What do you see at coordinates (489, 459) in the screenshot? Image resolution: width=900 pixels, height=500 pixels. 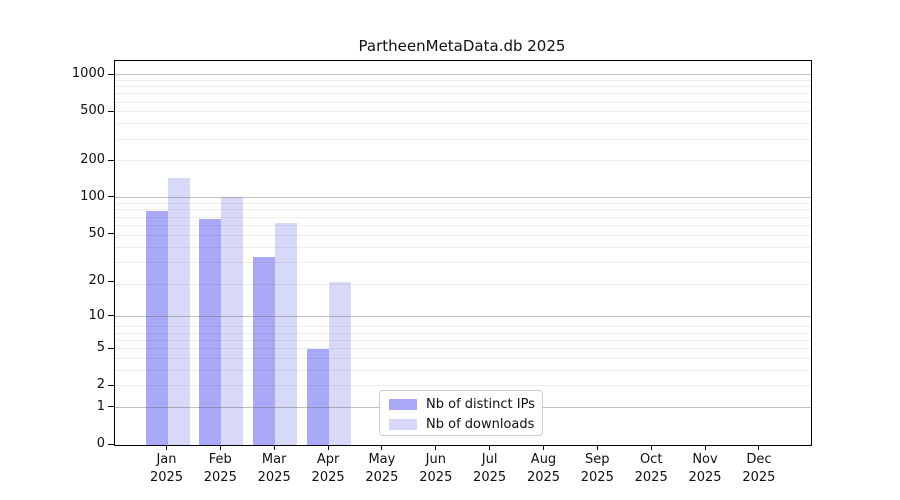 I see `x-tick-month: Jul` at bounding box center [489, 459].